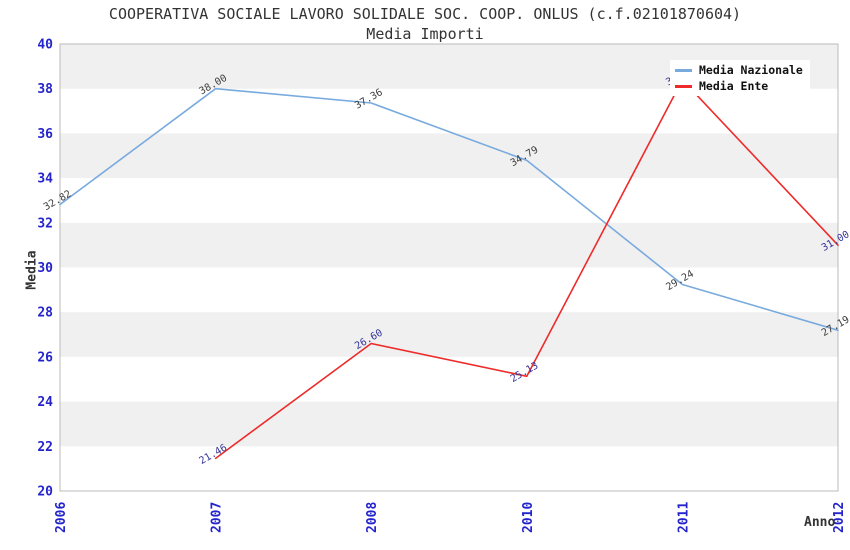 The width and height of the screenshot is (850, 550). I want to click on y-tick-label: 28, so click(45, 313).